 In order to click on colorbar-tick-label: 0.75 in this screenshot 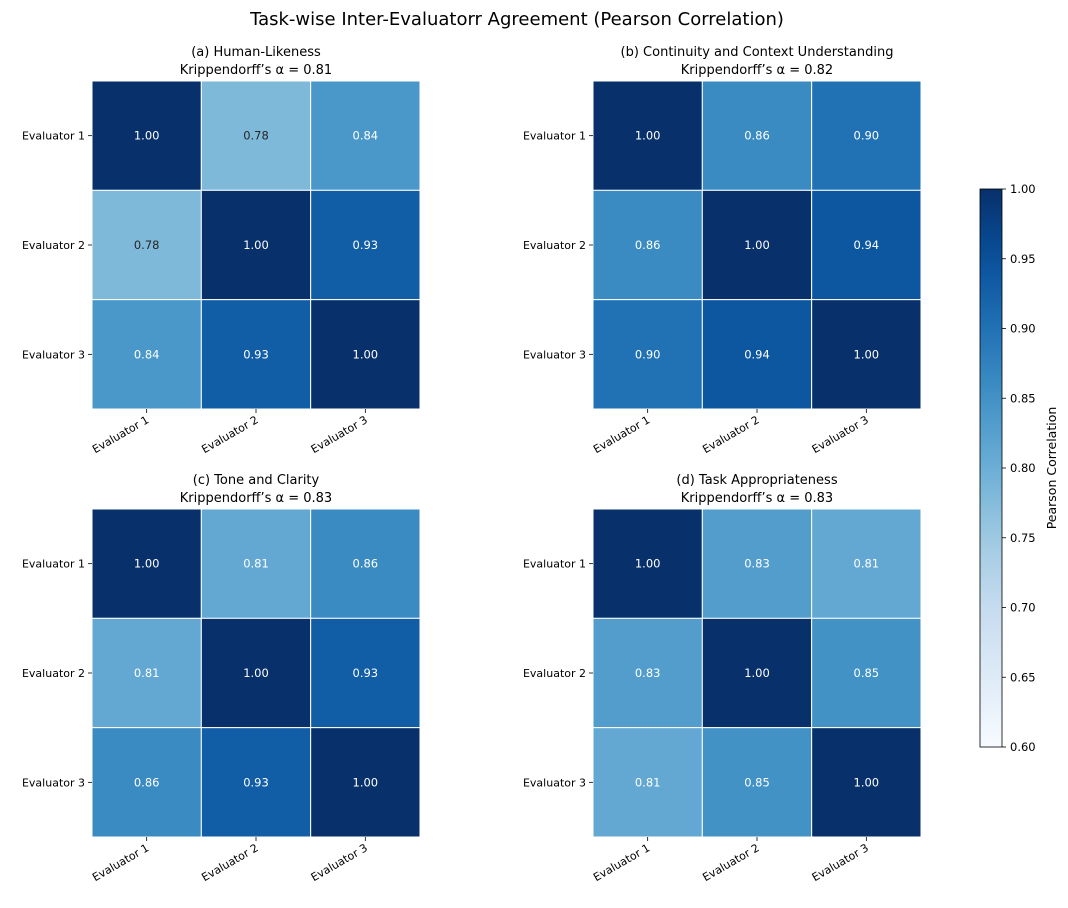, I will do `click(1023, 538)`.